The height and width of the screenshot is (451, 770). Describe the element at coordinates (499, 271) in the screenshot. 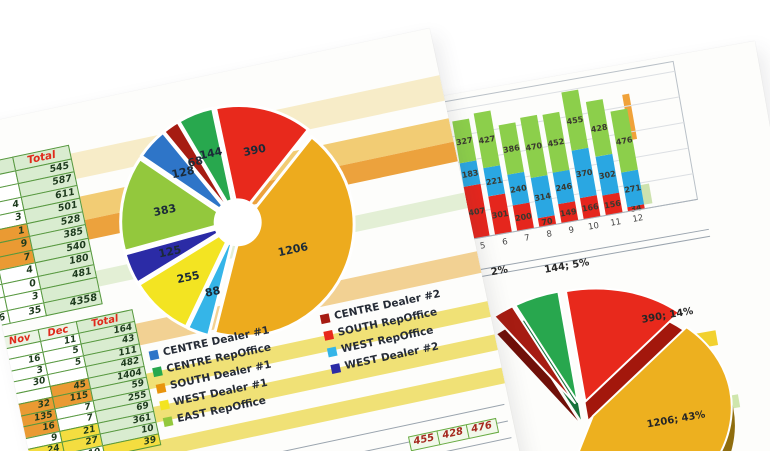

I see `pie-percent-label: 2%` at that location.